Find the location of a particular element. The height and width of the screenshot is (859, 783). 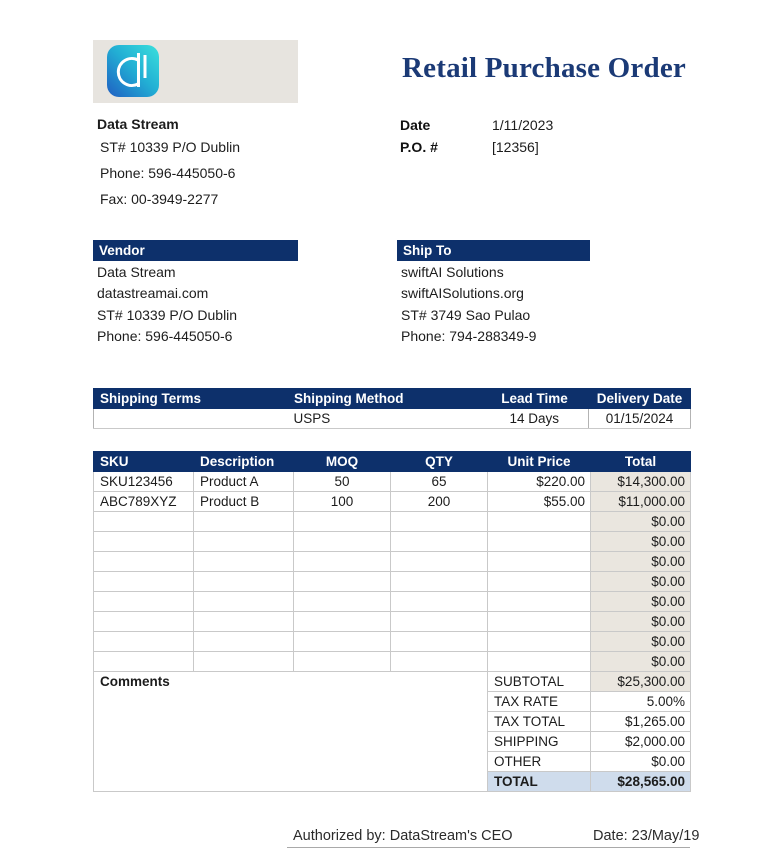

grand-total-row: TOTAL $28,565.00 is located at coordinates (392, 781).